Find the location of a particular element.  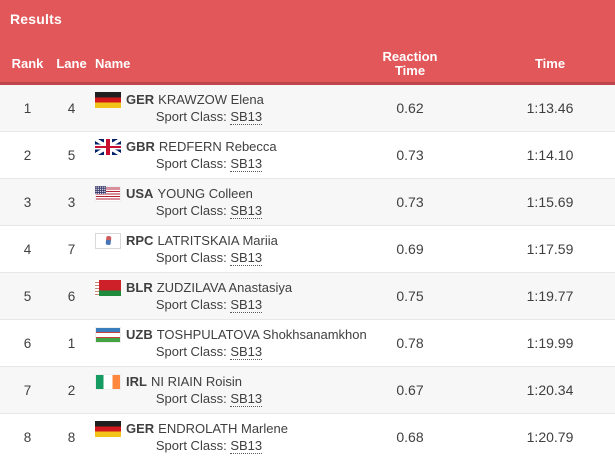

athlete-cell: USA YOUNG Colleen Sport Class: SB13 is located at coordinates (211, 202).